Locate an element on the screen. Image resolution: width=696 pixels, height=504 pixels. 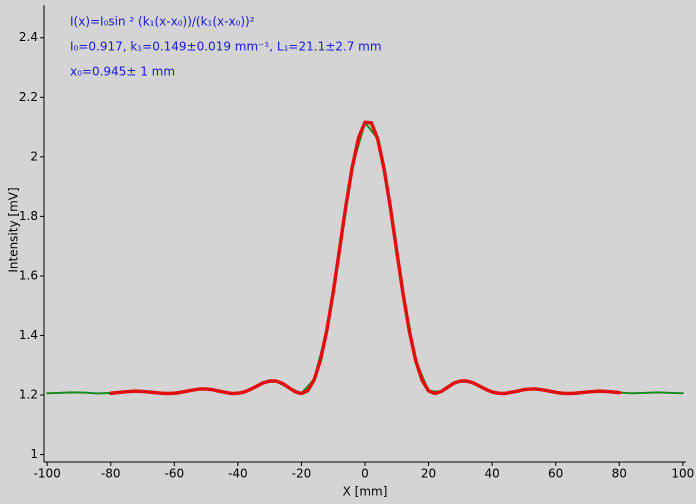
y-tick-label: 1.8 is located at coordinates (28, 216).